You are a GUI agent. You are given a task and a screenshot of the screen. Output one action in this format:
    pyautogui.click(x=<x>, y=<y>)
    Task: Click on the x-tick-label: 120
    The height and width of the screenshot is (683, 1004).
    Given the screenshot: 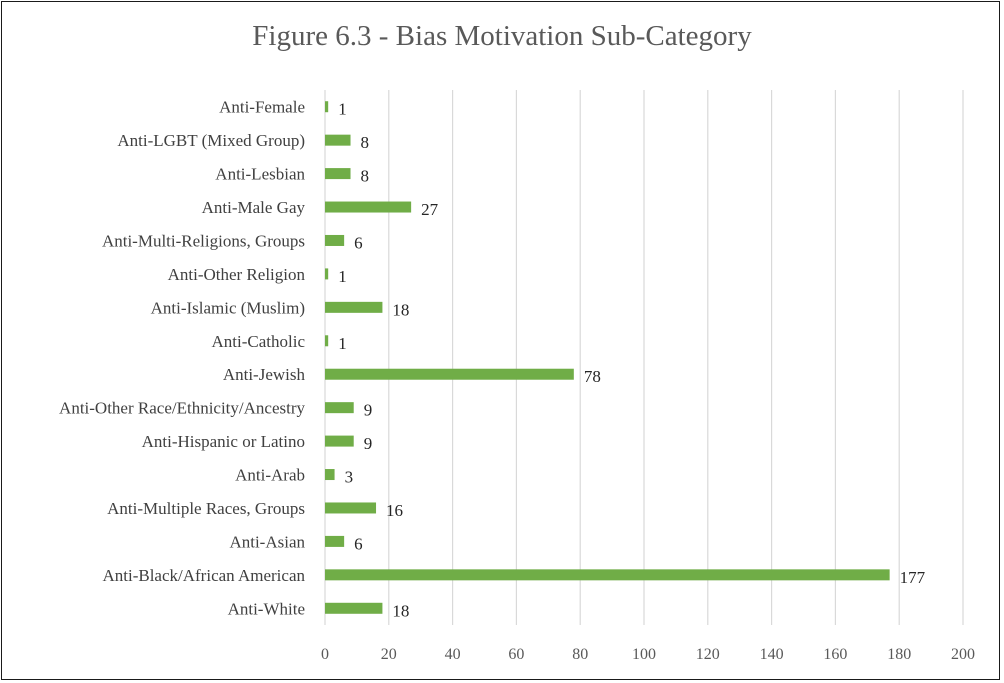 What is the action you would take?
    pyautogui.click(x=708, y=654)
    